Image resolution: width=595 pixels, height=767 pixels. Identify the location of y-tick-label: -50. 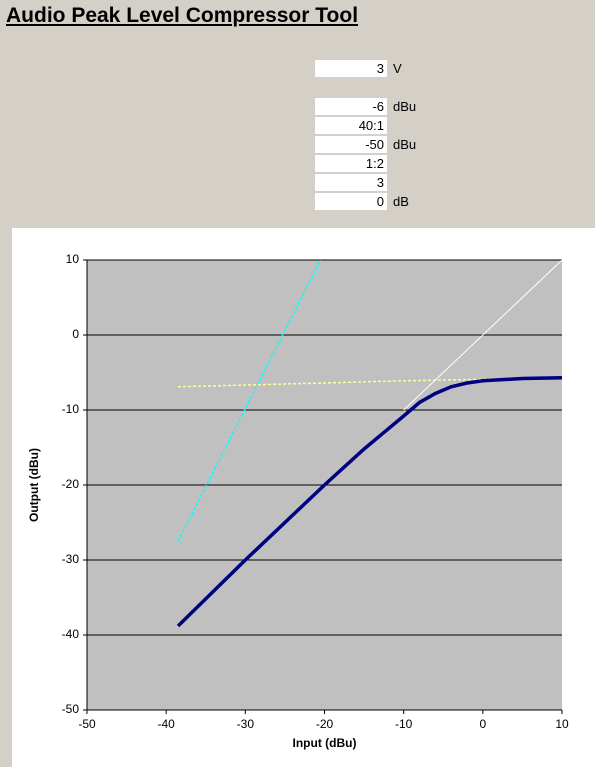
(71, 709).